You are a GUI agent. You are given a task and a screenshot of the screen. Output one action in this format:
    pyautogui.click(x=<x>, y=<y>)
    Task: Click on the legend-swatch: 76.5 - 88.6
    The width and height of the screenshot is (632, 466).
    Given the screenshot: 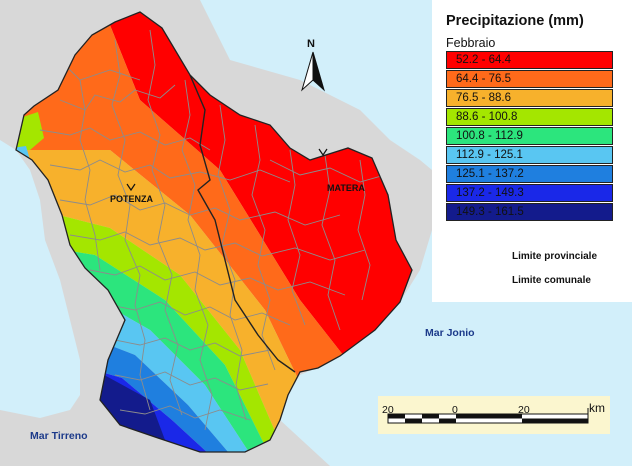 What is the action you would take?
    pyautogui.click(x=529, y=98)
    